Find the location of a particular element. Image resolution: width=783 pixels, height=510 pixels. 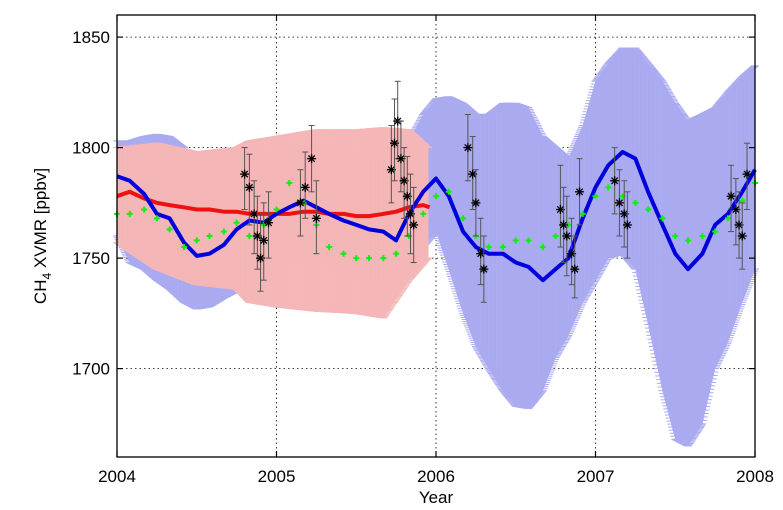

x-tick-label: 2007 is located at coordinates (596, 476).